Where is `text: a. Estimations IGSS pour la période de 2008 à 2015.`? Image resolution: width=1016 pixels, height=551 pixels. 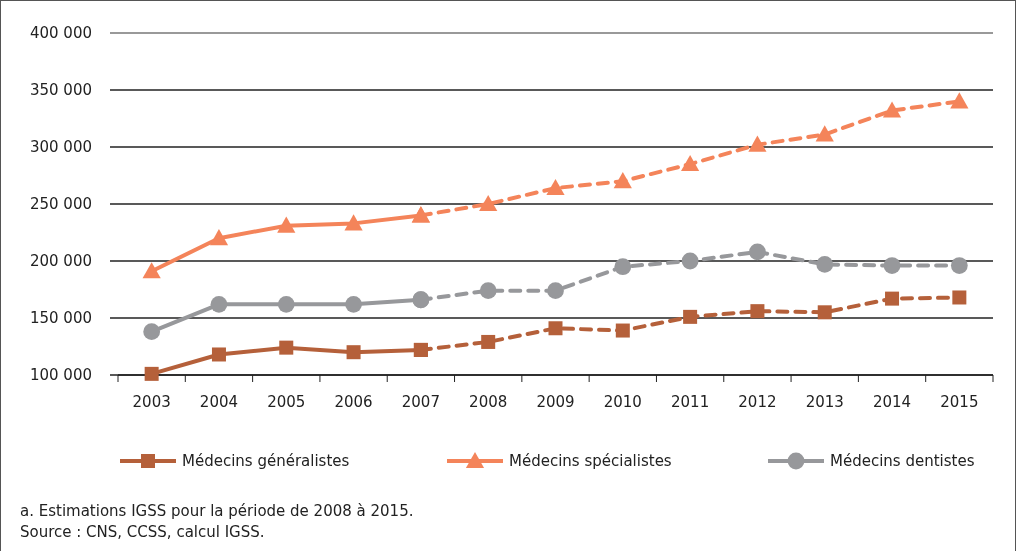 text: a. Estimations IGSS pour la période de 2008 à 2015. is located at coordinates (217, 511).